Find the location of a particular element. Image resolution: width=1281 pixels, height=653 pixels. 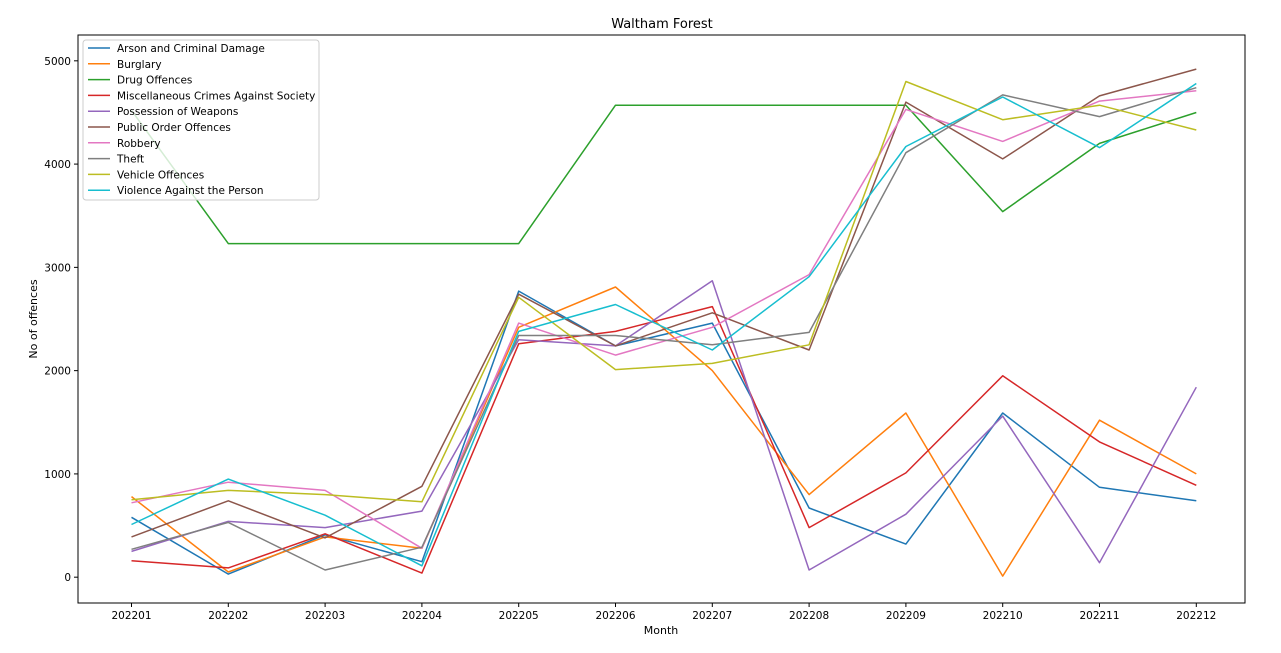

chart-title: Waltham Forest is located at coordinates (662, 24).